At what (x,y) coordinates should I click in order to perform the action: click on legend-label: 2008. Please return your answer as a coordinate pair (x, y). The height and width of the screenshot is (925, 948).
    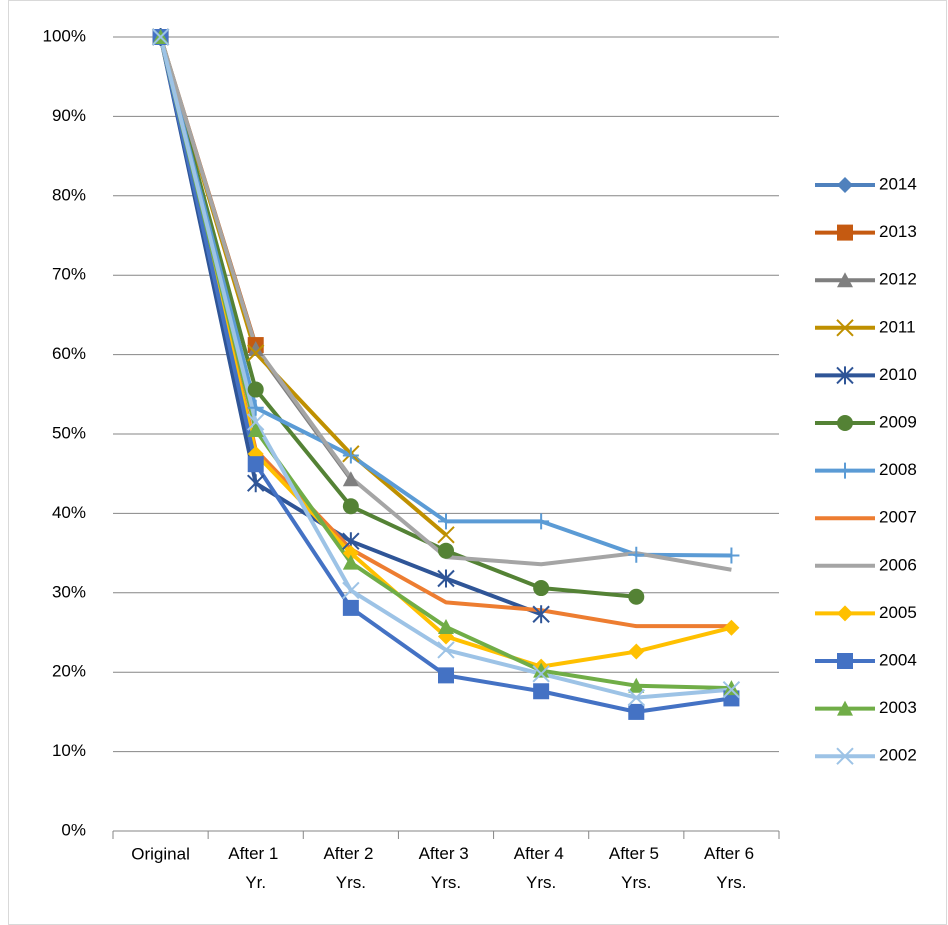
    Looking at the image, I should click on (898, 469).